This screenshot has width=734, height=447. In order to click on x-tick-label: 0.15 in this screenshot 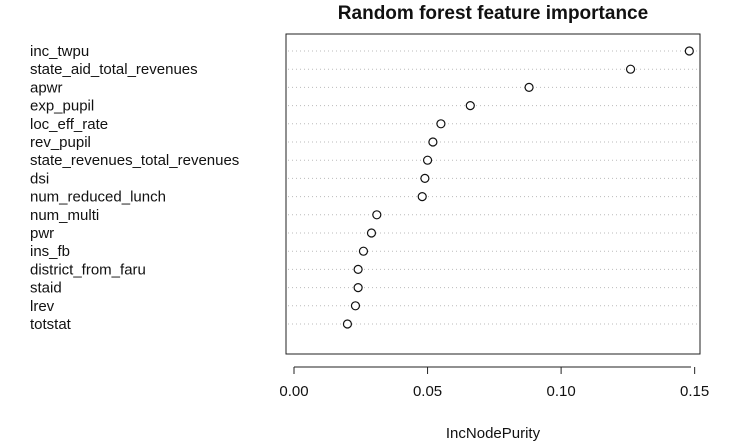, I will do `click(694, 391)`.